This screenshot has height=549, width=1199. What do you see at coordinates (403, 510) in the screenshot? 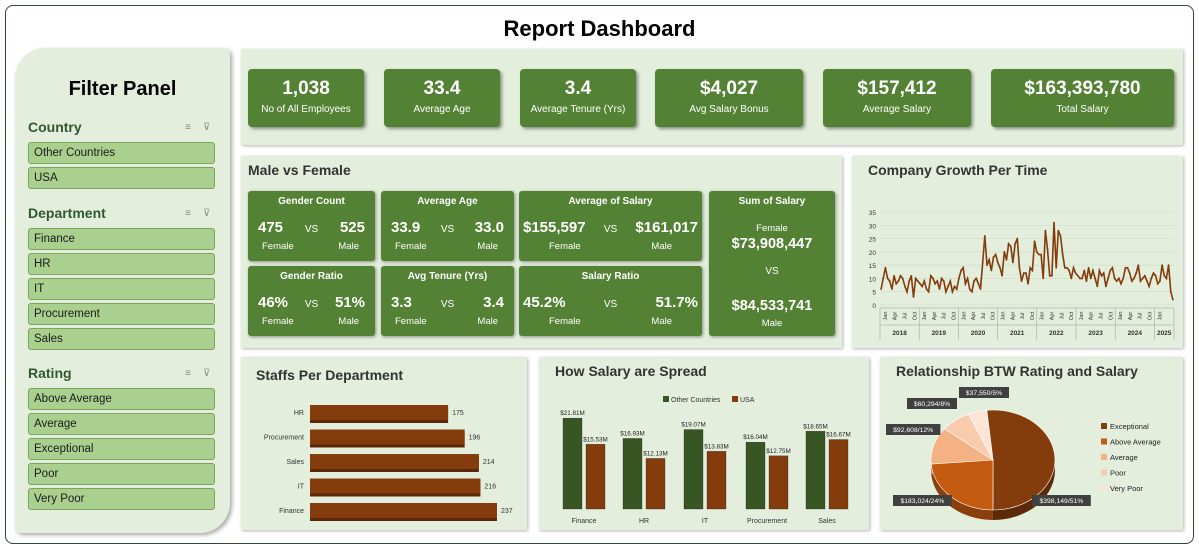
I see `staff-bar` at bounding box center [403, 510].